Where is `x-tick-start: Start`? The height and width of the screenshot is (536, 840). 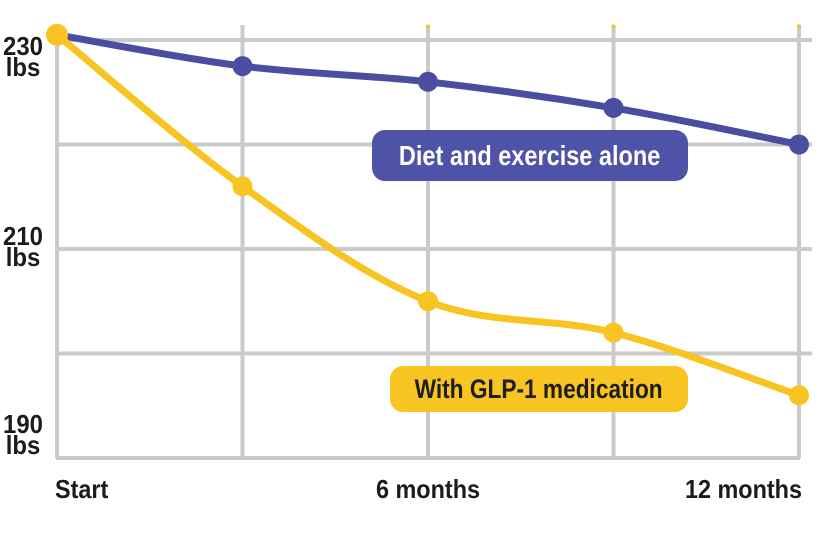
x-tick-start: Start is located at coordinates (82, 489).